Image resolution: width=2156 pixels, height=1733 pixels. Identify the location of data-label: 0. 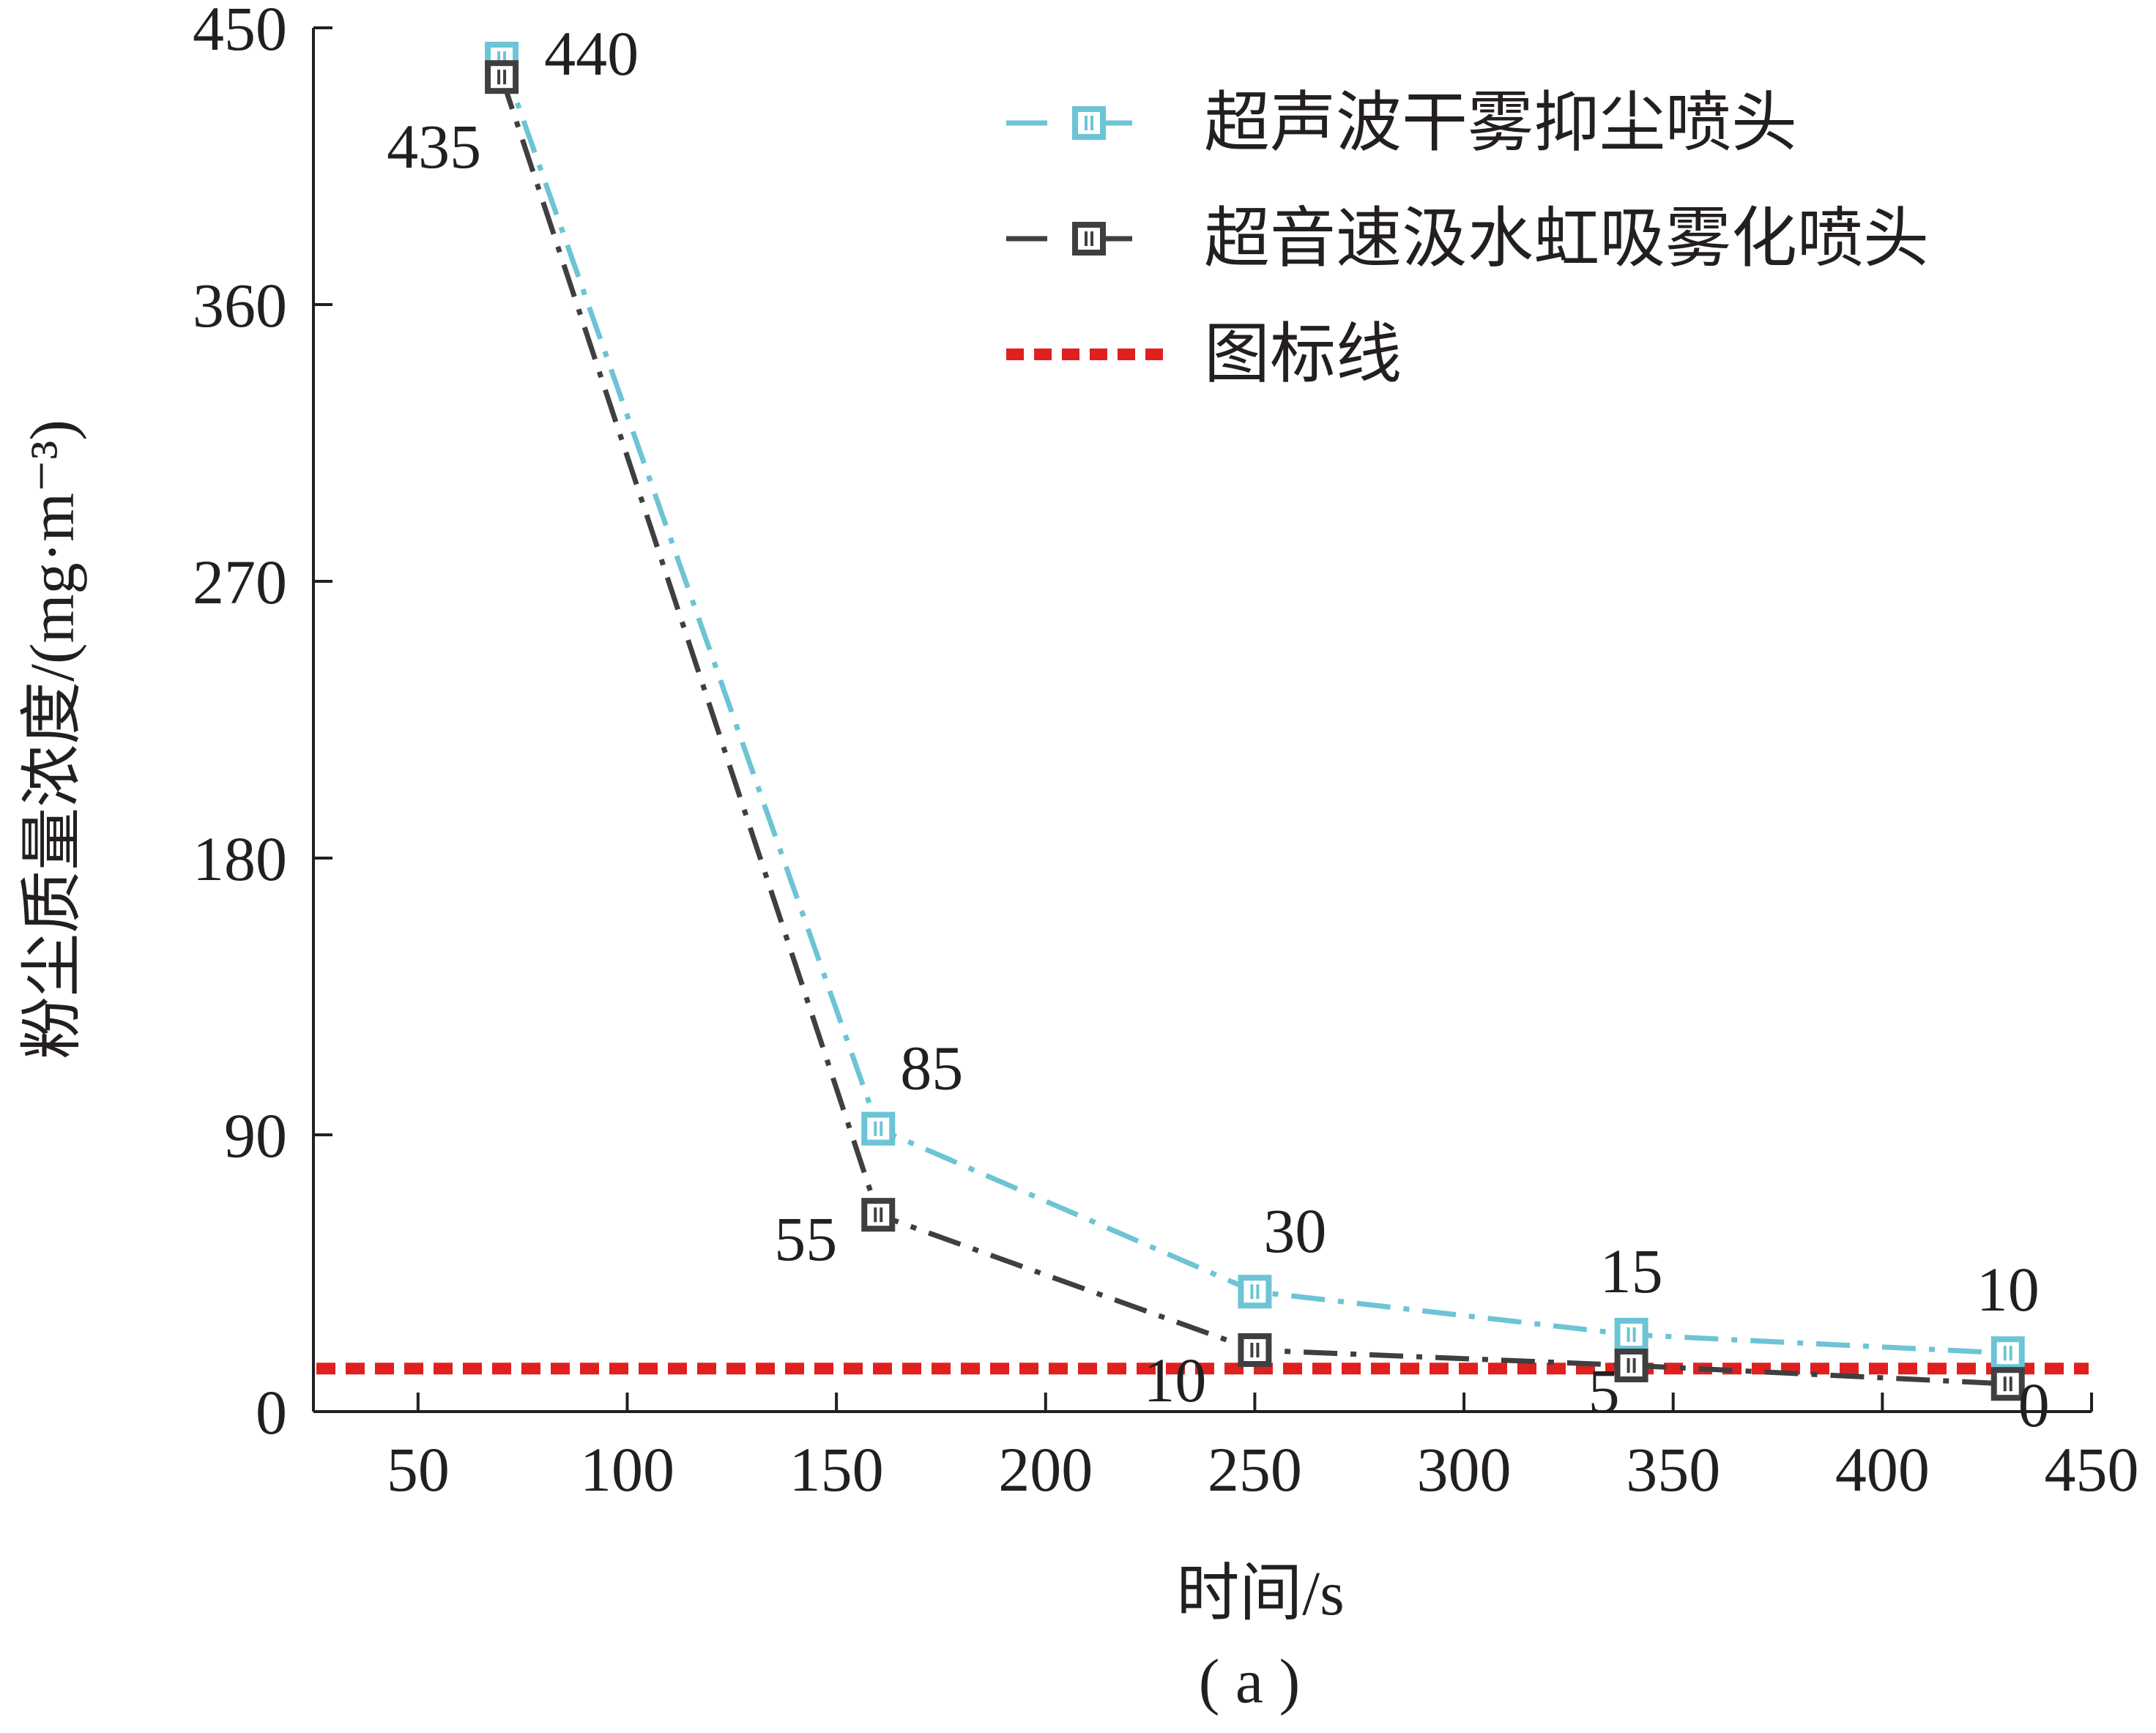
(2034, 1405).